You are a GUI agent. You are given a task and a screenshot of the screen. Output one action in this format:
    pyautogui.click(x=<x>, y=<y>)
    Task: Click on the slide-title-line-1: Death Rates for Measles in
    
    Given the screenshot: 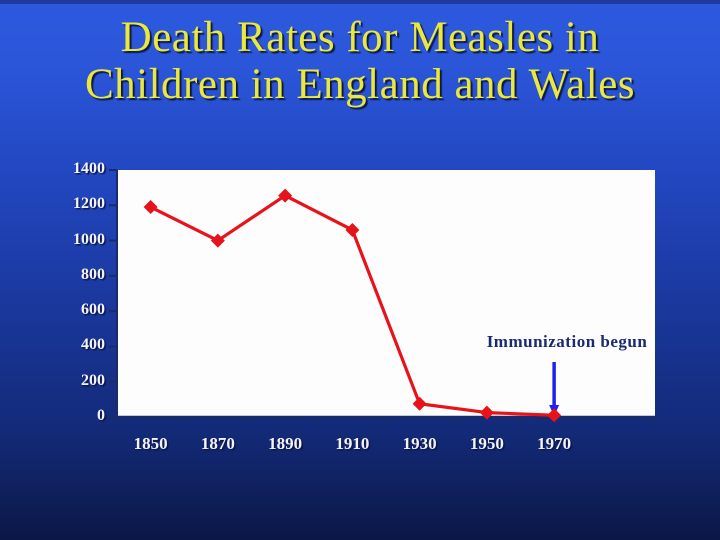 What is the action you would take?
    pyautogui.click(x=360, y=37)
    